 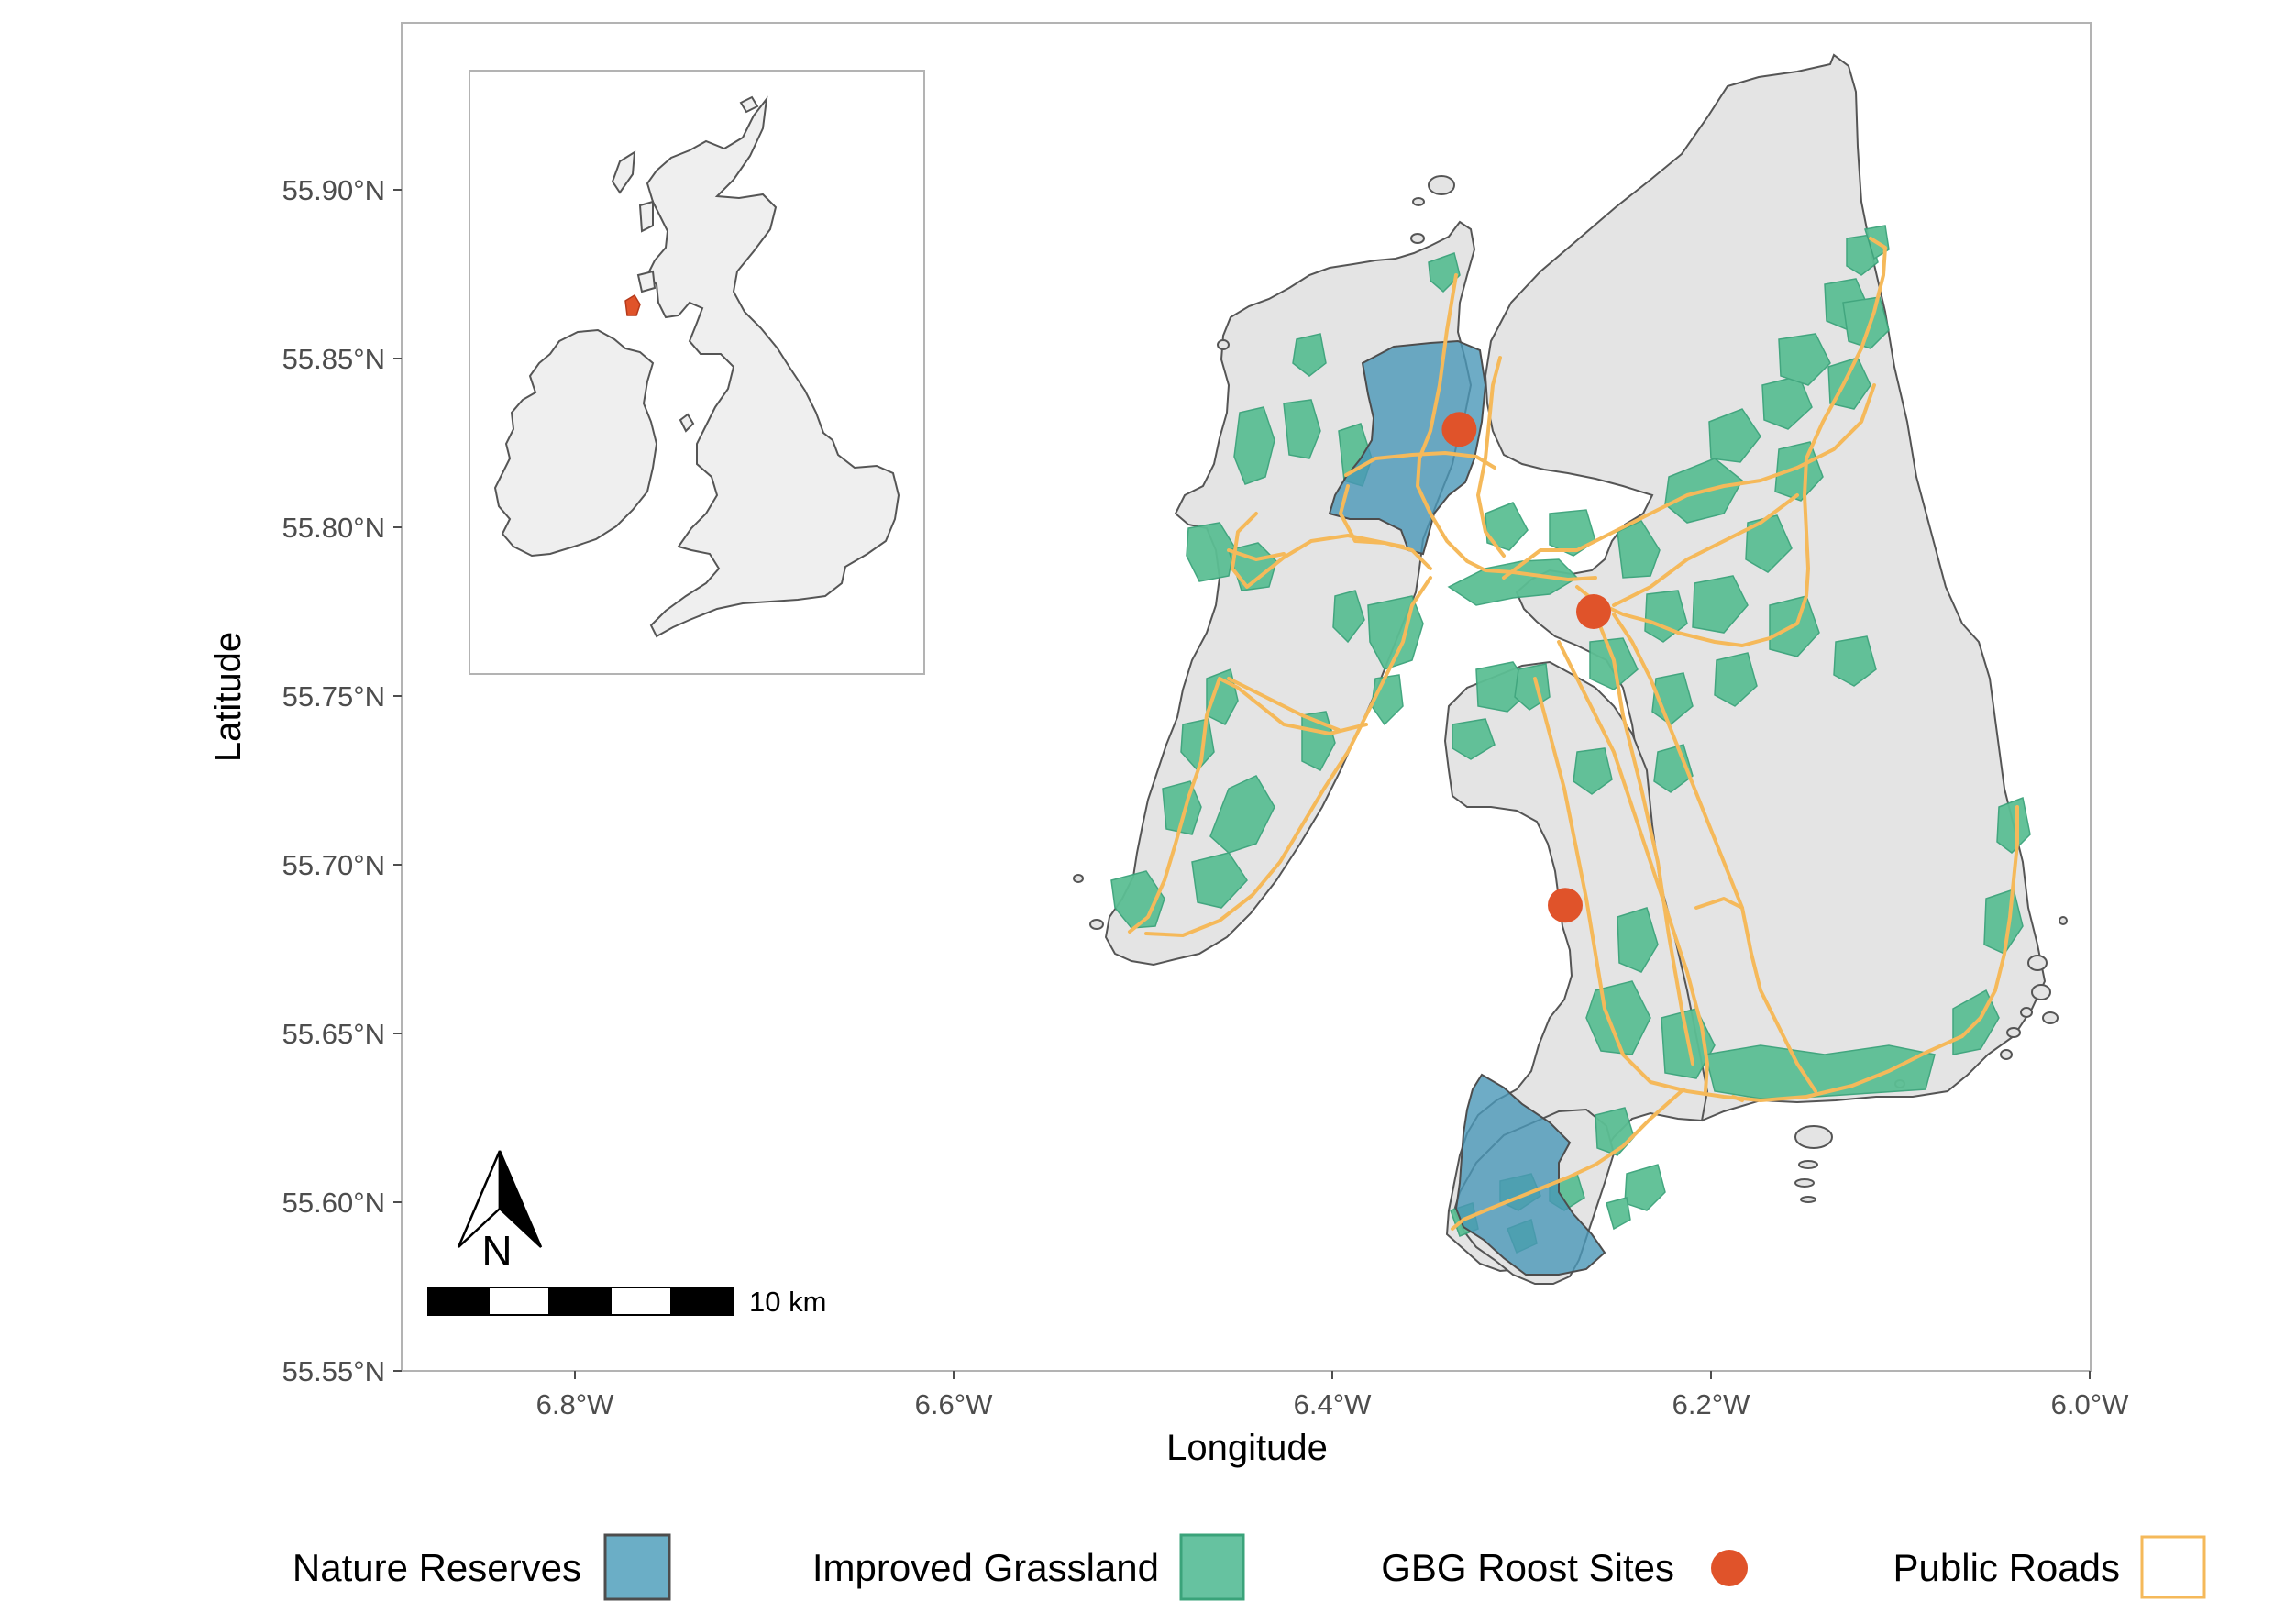 I want to click on y-tick-label: 55.80°N, so click(x=333, y=528).